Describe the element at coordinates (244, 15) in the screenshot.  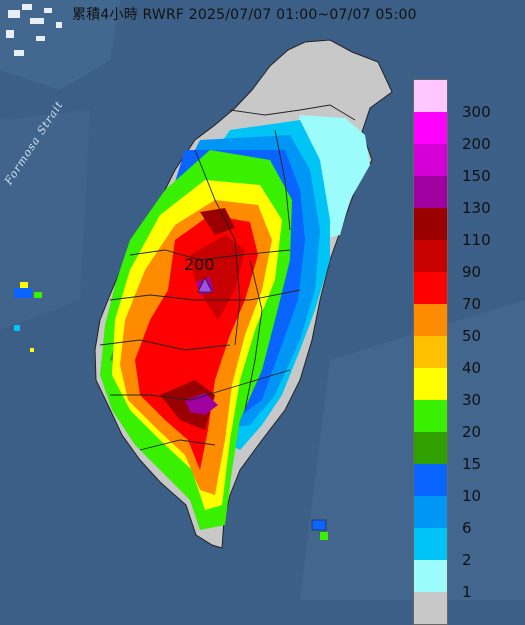
I see `map-title: 累積4小時 RWRF 2025/07/07 01:00~07/07 05:00` at that location.